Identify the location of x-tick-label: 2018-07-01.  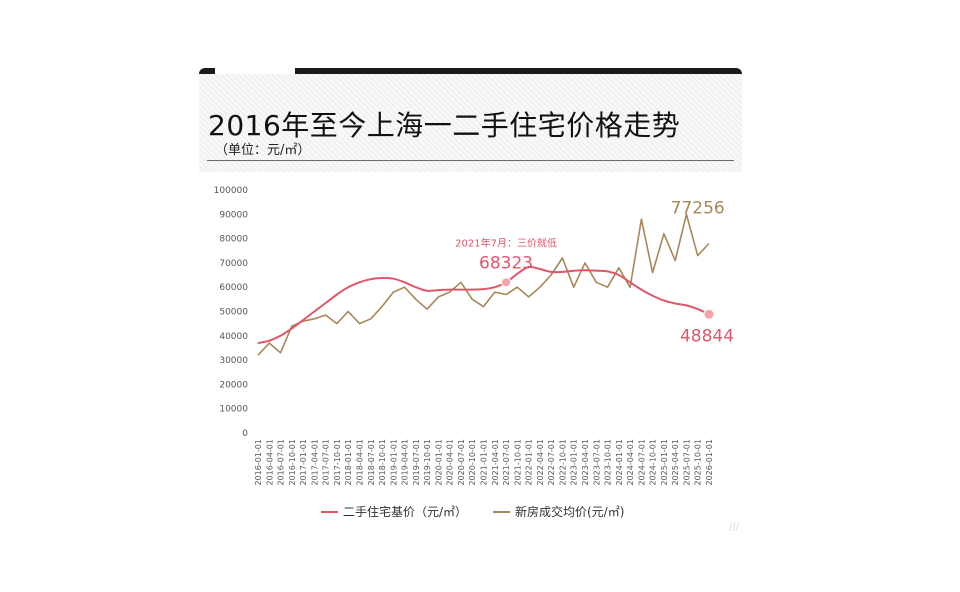
(371, 462).